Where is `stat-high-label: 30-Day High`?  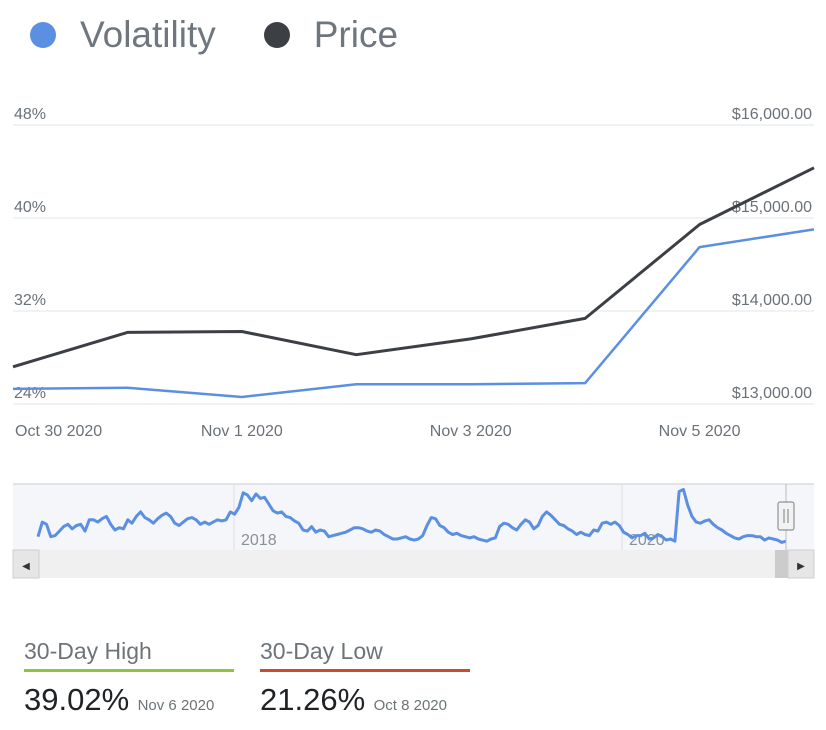
stat-high-label: 30-Day High is located at coordinates (88, 651).